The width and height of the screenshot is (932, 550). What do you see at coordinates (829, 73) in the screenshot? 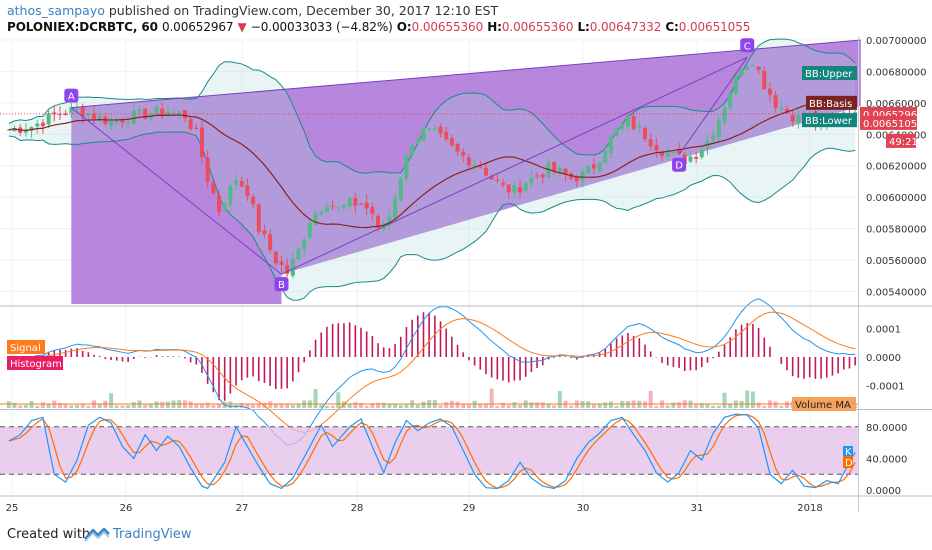
I see `bb-upper-legend-bg` at bounding box center [829, 73].